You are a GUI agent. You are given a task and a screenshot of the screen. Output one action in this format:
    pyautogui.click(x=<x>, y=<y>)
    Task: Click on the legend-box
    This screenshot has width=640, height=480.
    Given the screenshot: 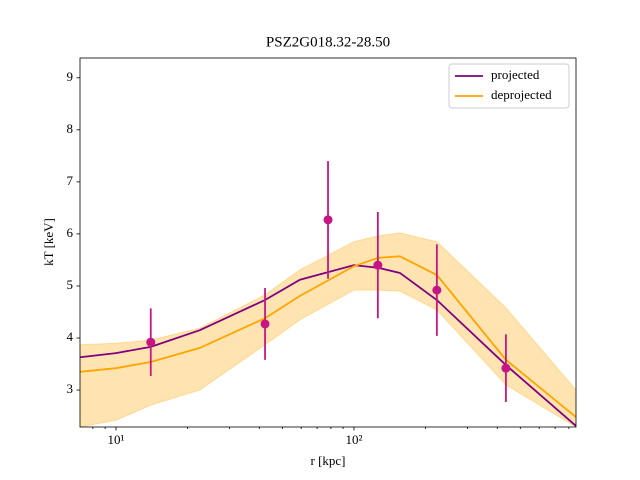 What is the action you would take?
    pyautogui.click(x=509, y=86)
    